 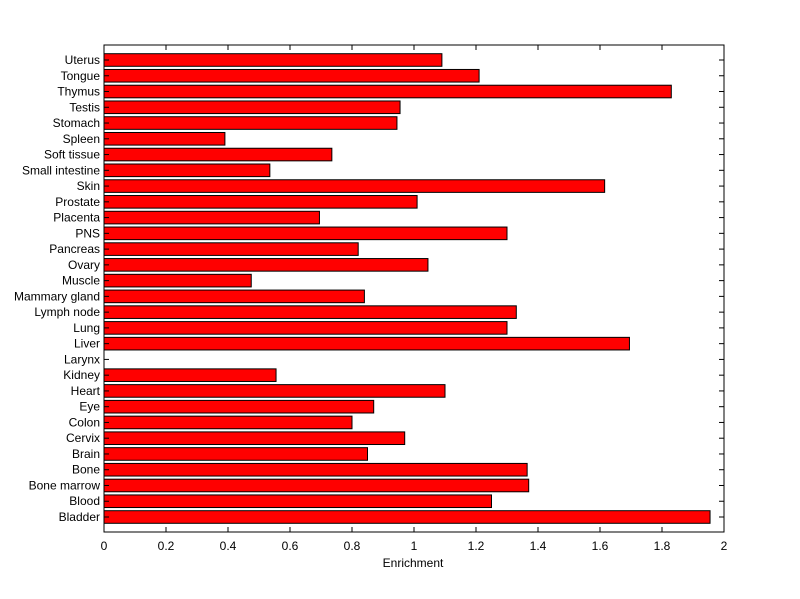 I want to click on y-tick-label: Testis, so click(x=84, y=107).